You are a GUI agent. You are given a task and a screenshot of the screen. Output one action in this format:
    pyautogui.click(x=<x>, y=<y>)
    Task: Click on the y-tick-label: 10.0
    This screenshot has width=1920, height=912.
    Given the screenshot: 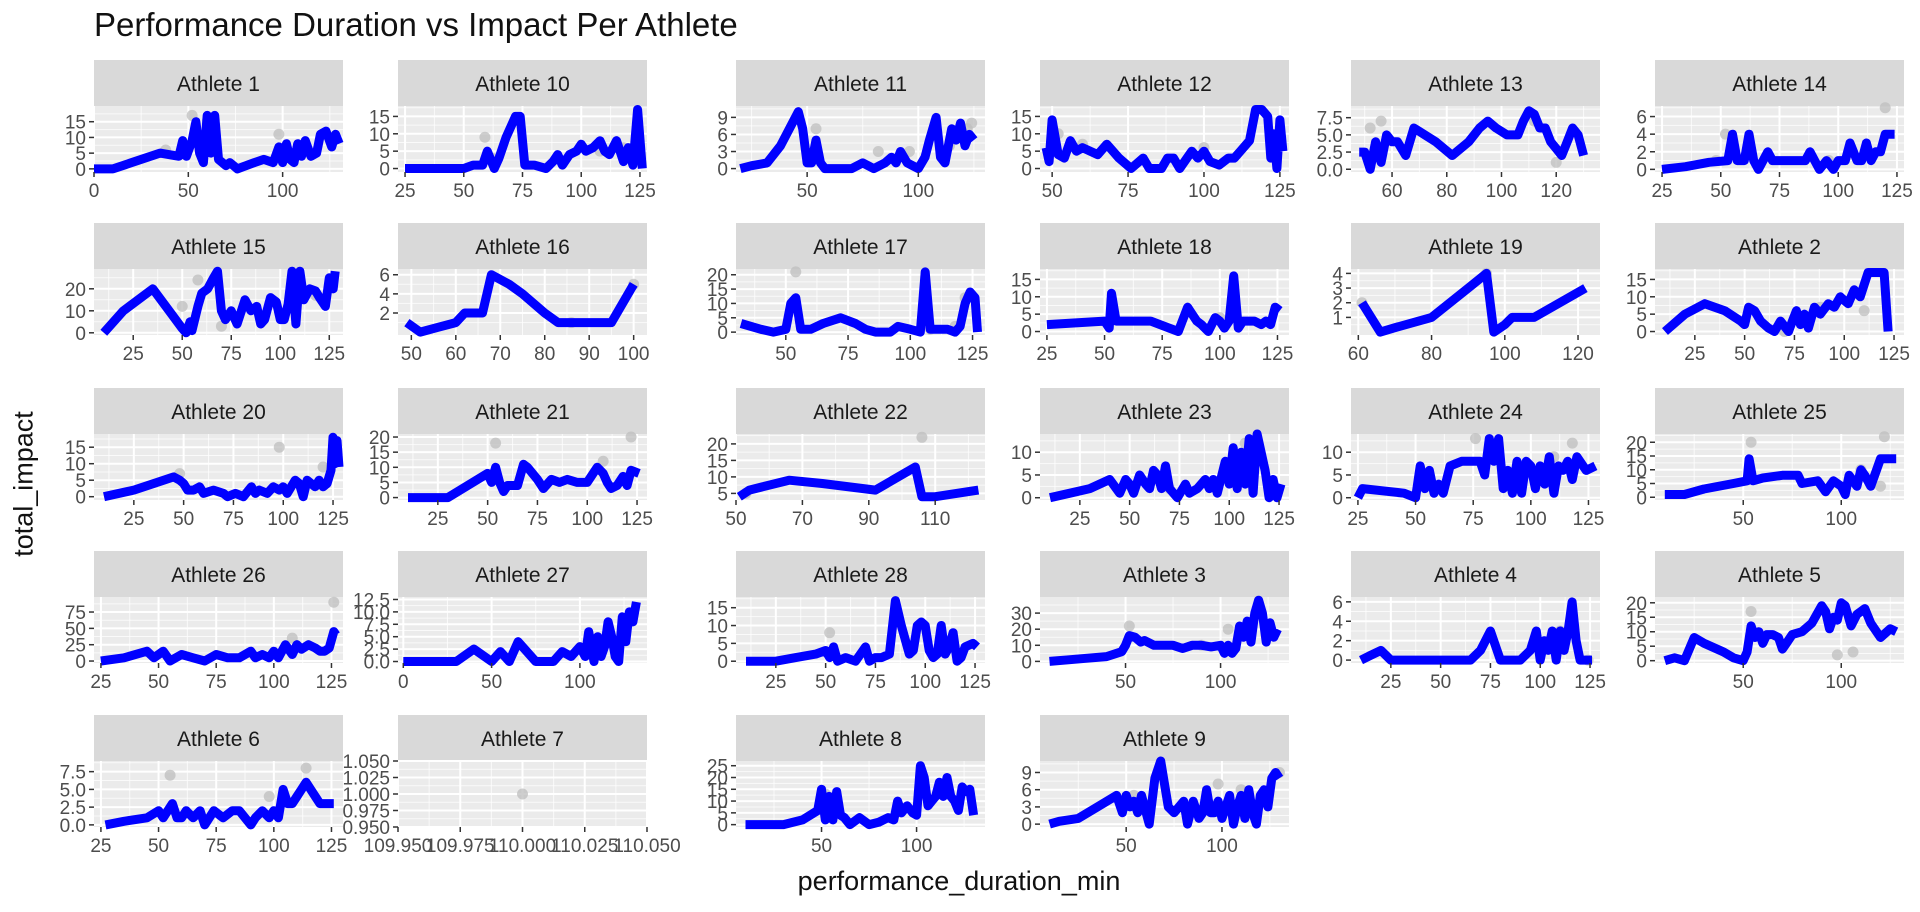 What is the action you would take?
    pyautogui.click(x=371, y=613)
    